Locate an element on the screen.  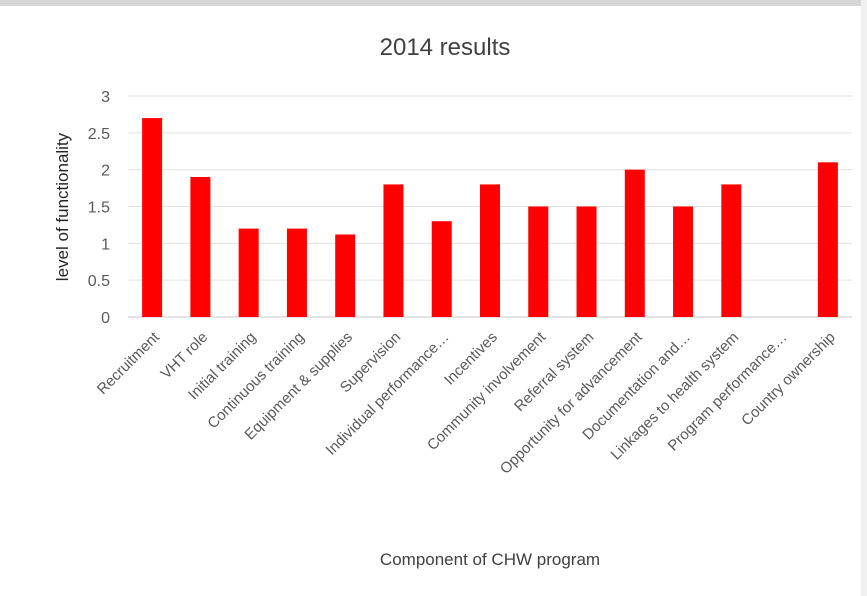
y-tick-label: 0.5 is located at coordinates (99, 281).